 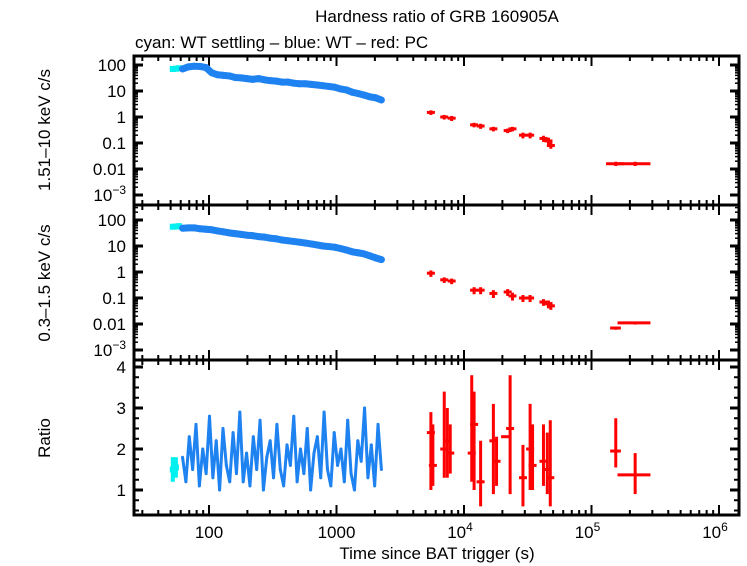 What do you see at coordinates (436, 553) in the screenshot?
I see `x-axis-label: Time since BAT trigger (s)` at bounding box center [436, 553].